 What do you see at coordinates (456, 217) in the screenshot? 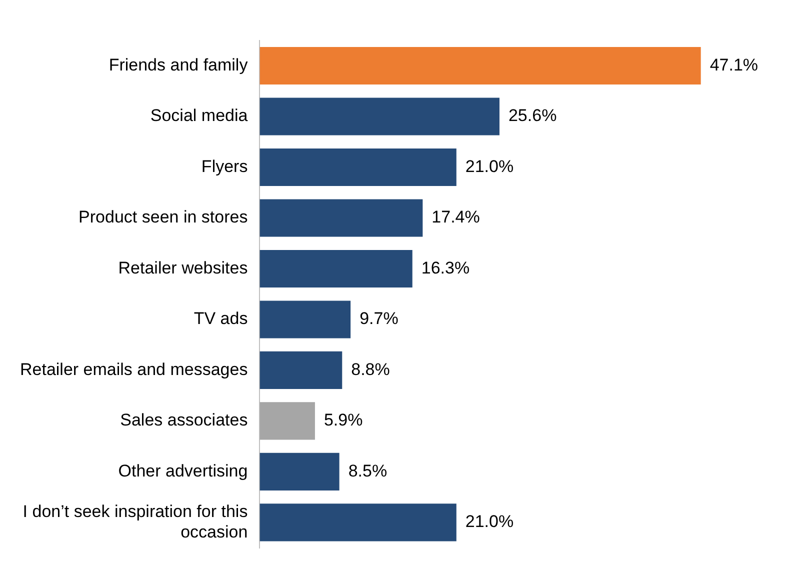
I see `data-label: 17.4%` at bounding box center [456, 217].